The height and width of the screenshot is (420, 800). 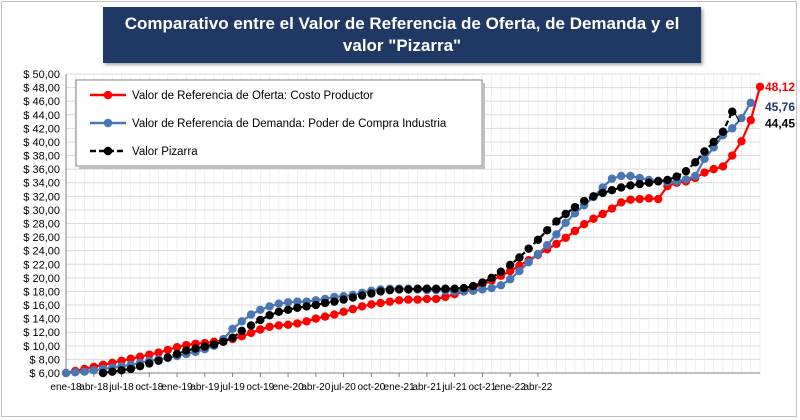 What do you see at coordinates (780, 107) in the screenshot?
I see `end-label-demanda: 45,76` at bounding box center [780, 107].